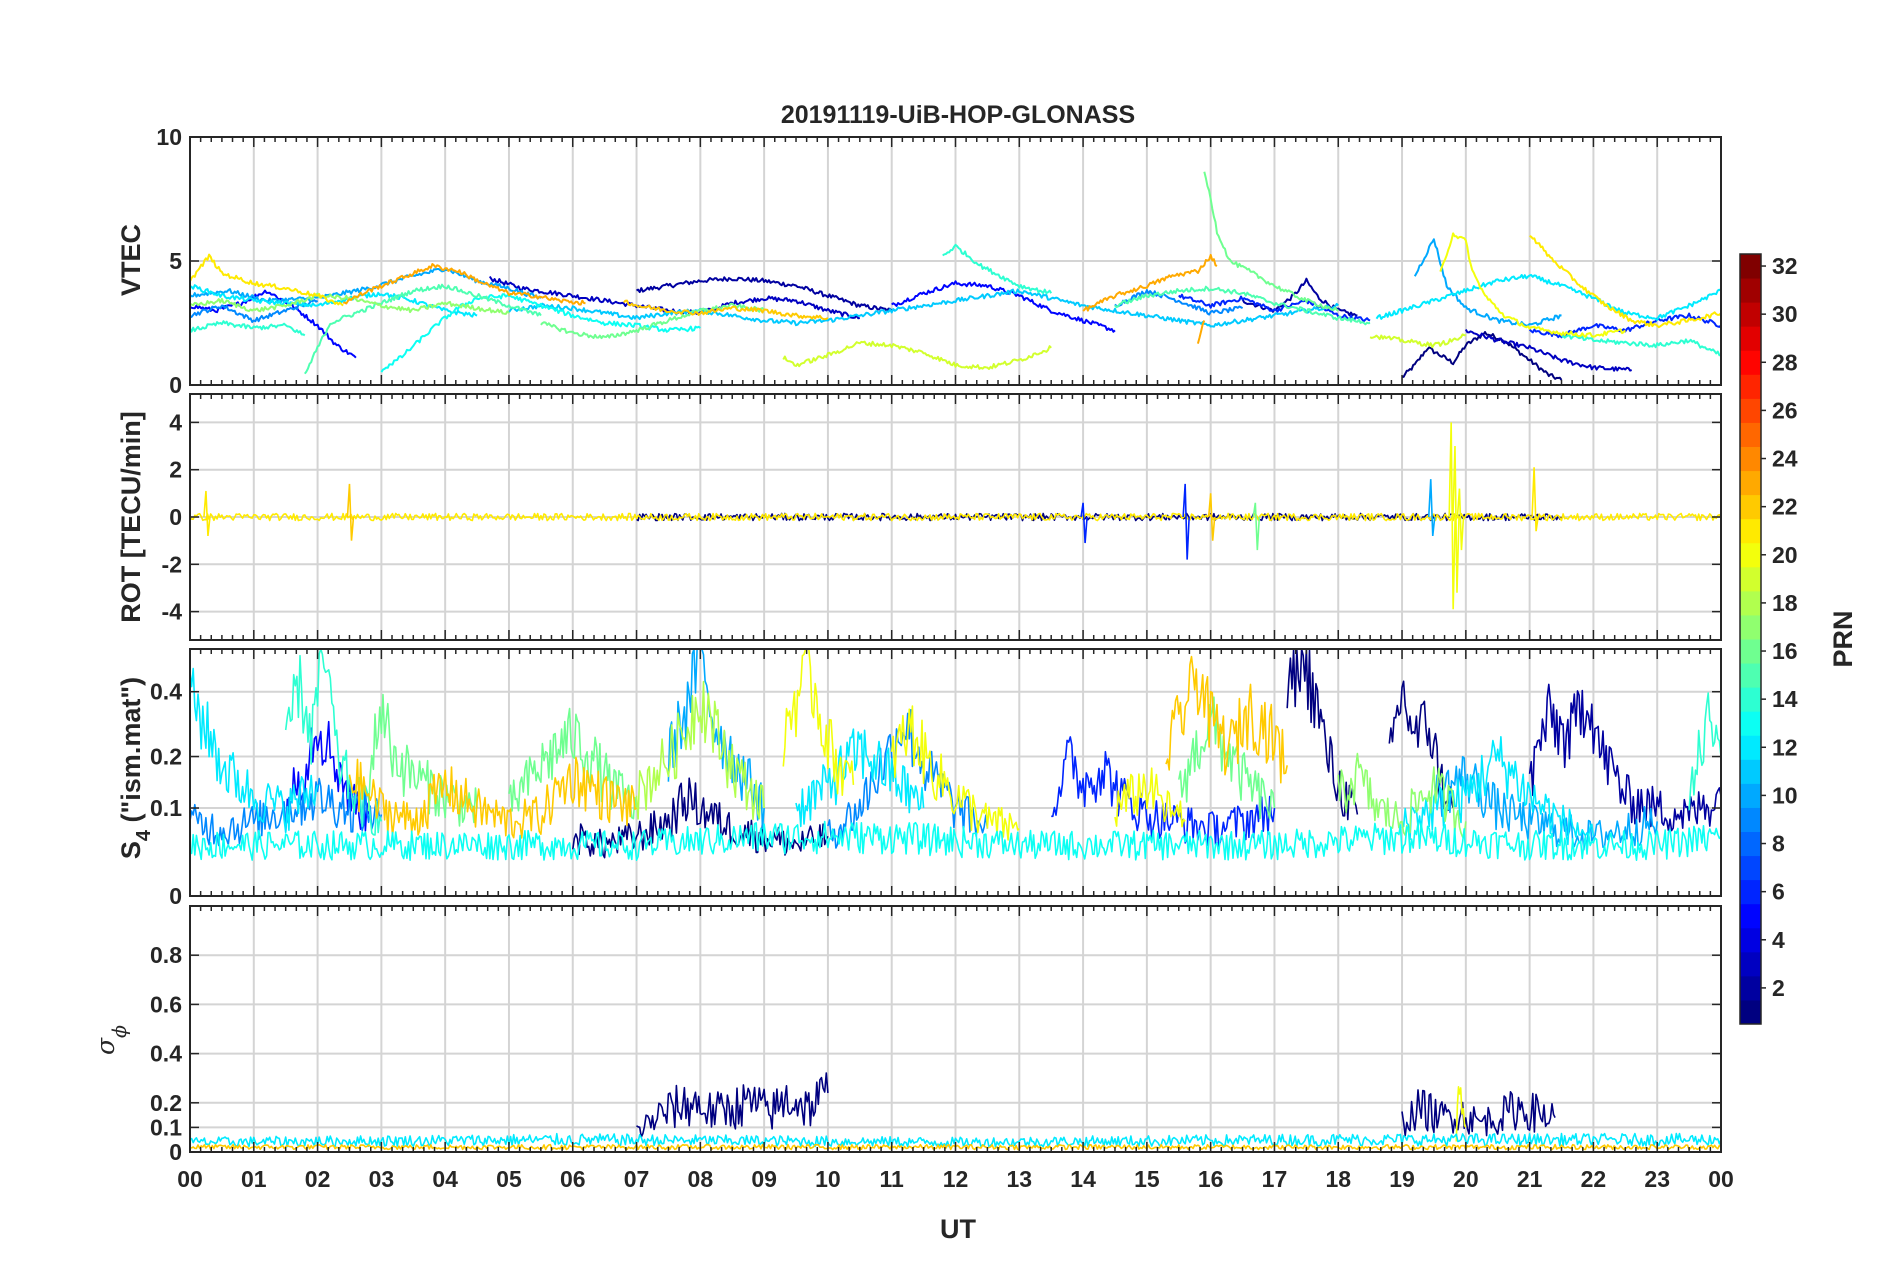 This screenshot has width=1902, height=1272. Describe the element at coordinates (172, 564) in the screenshot. I see `rot-ytick-label: -2` at that location.